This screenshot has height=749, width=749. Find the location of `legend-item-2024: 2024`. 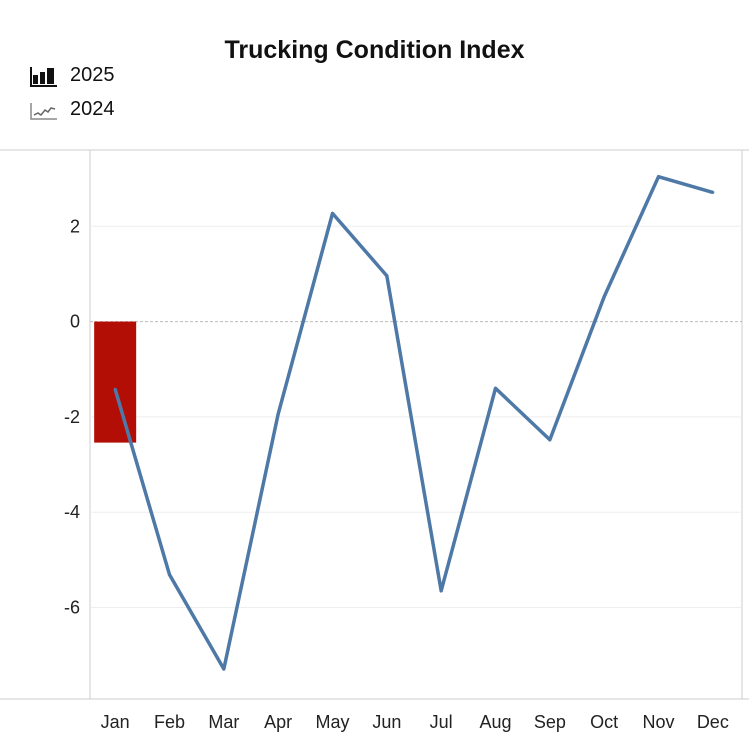

legend-item-2024: 2024 is located at coordinates (72, 109).